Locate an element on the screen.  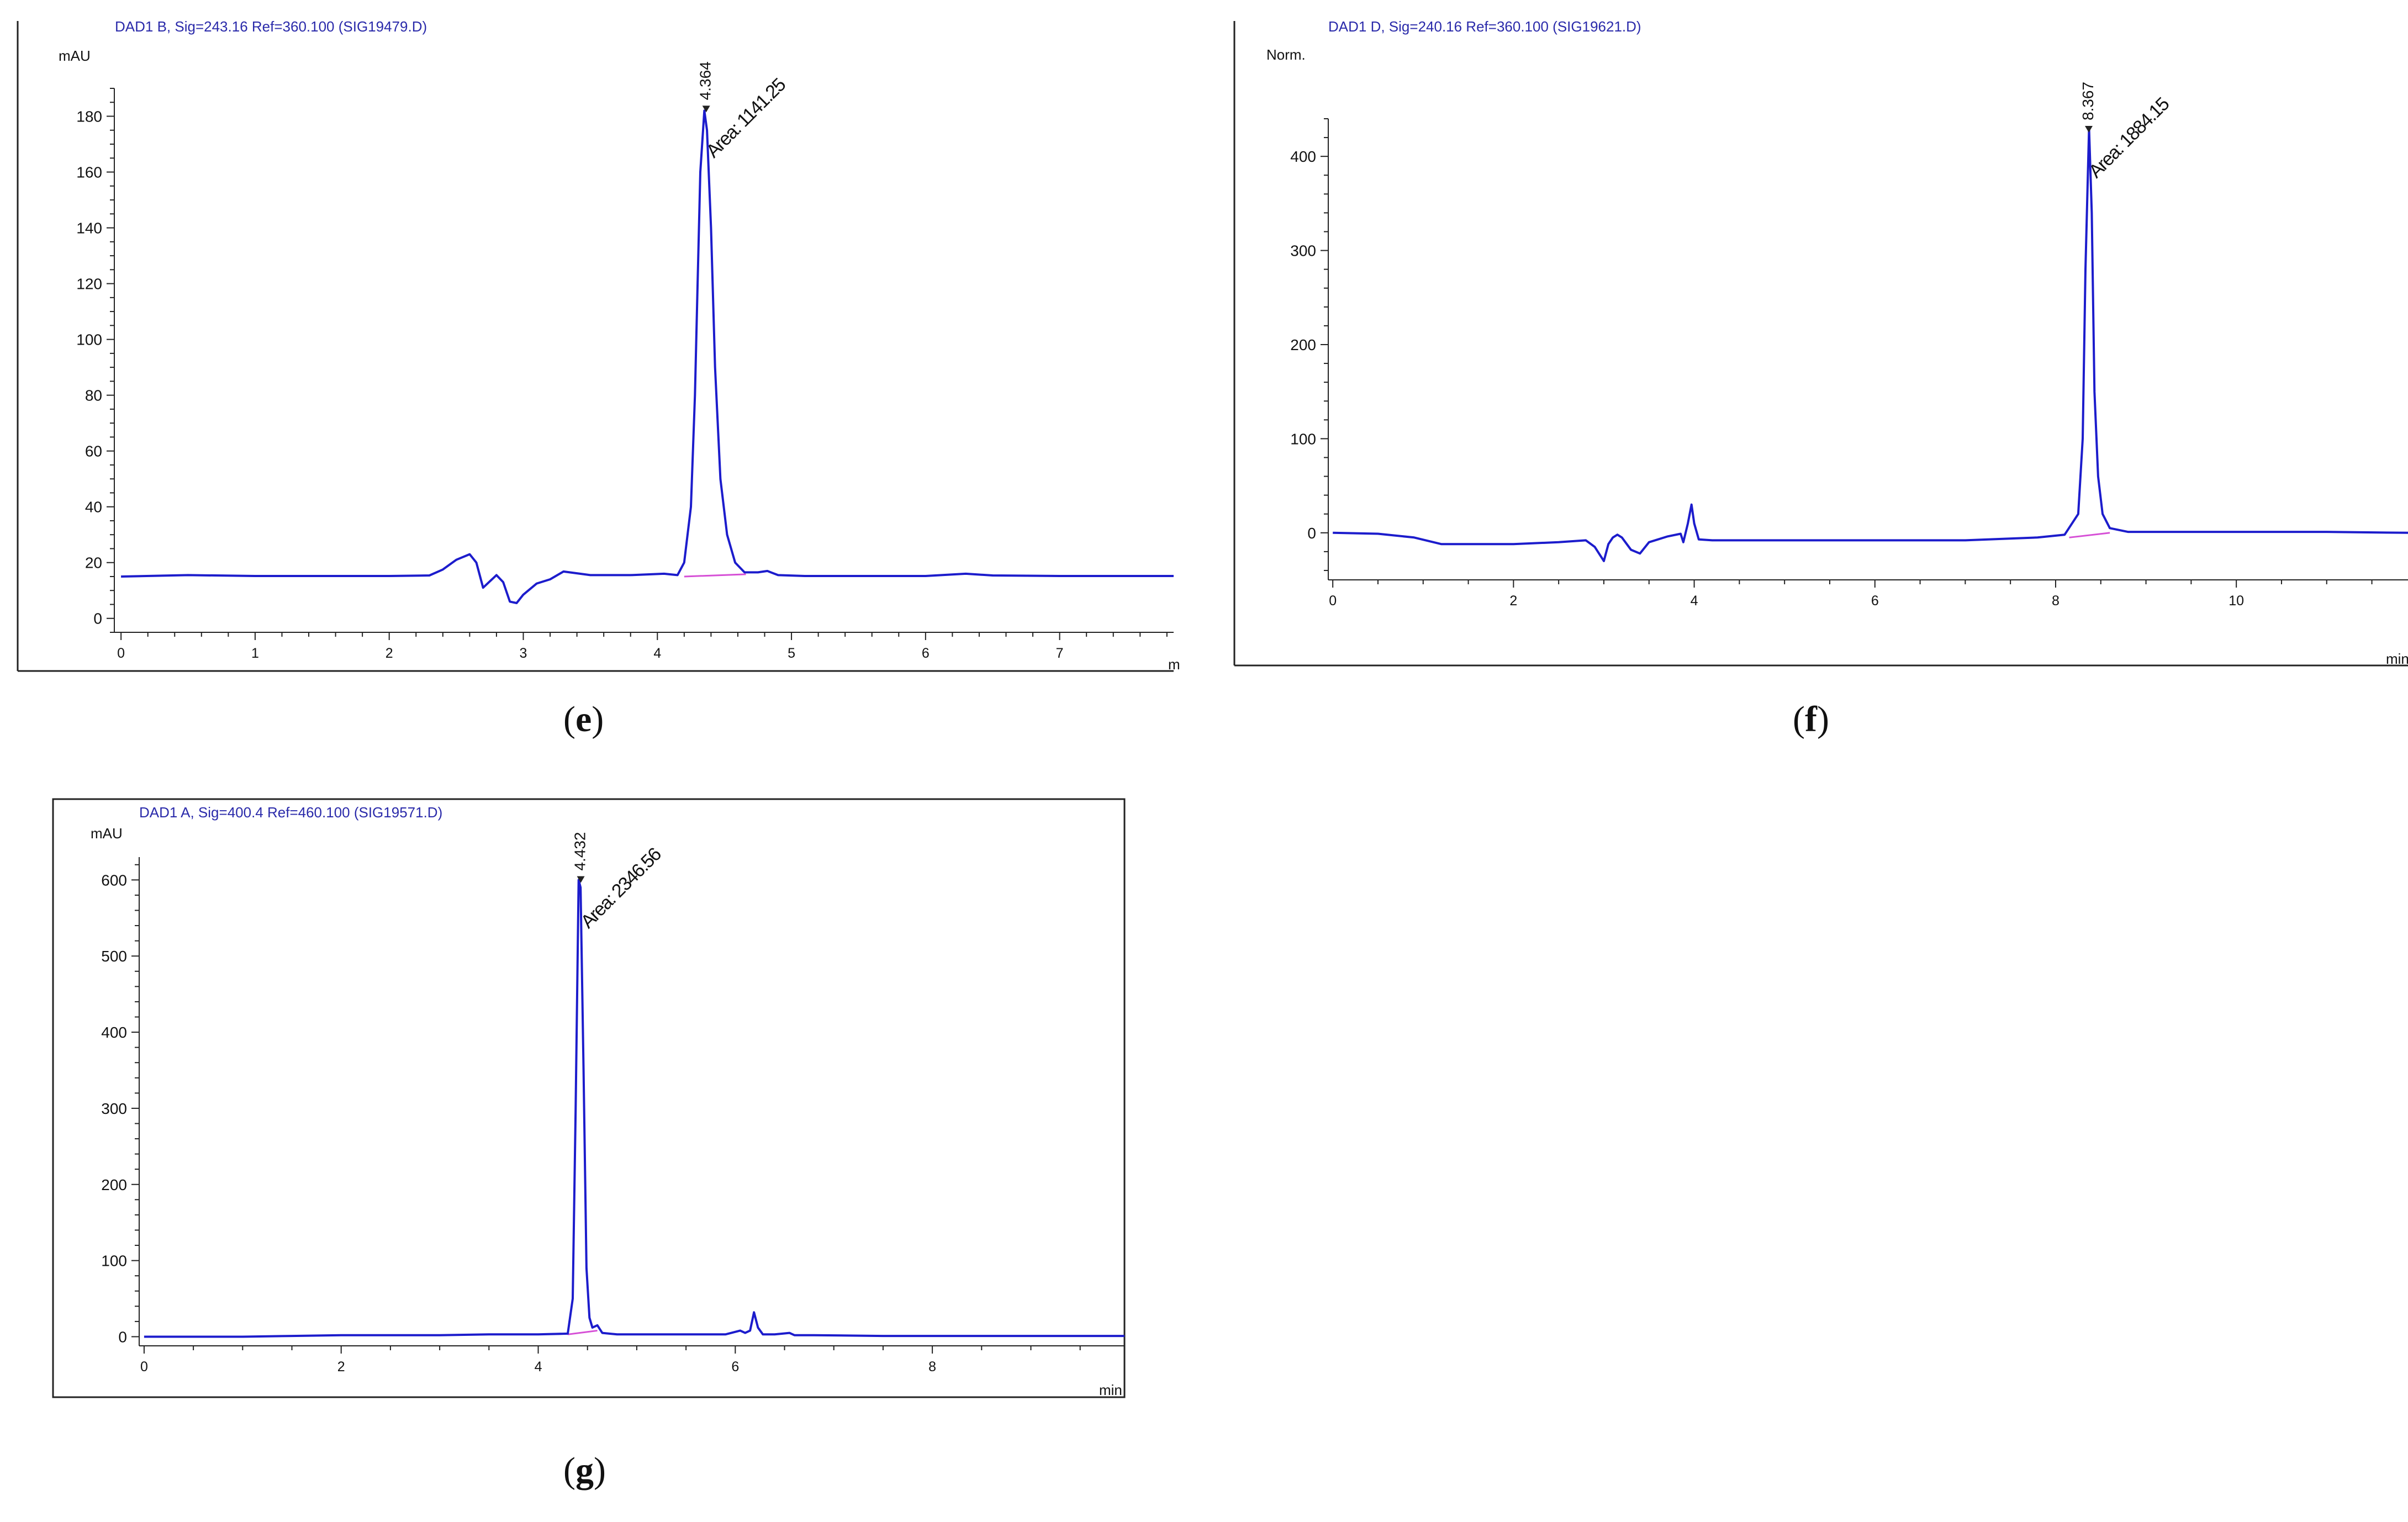
peak-area-label: Area: 1141.25 is located at coordinates (746, 118).